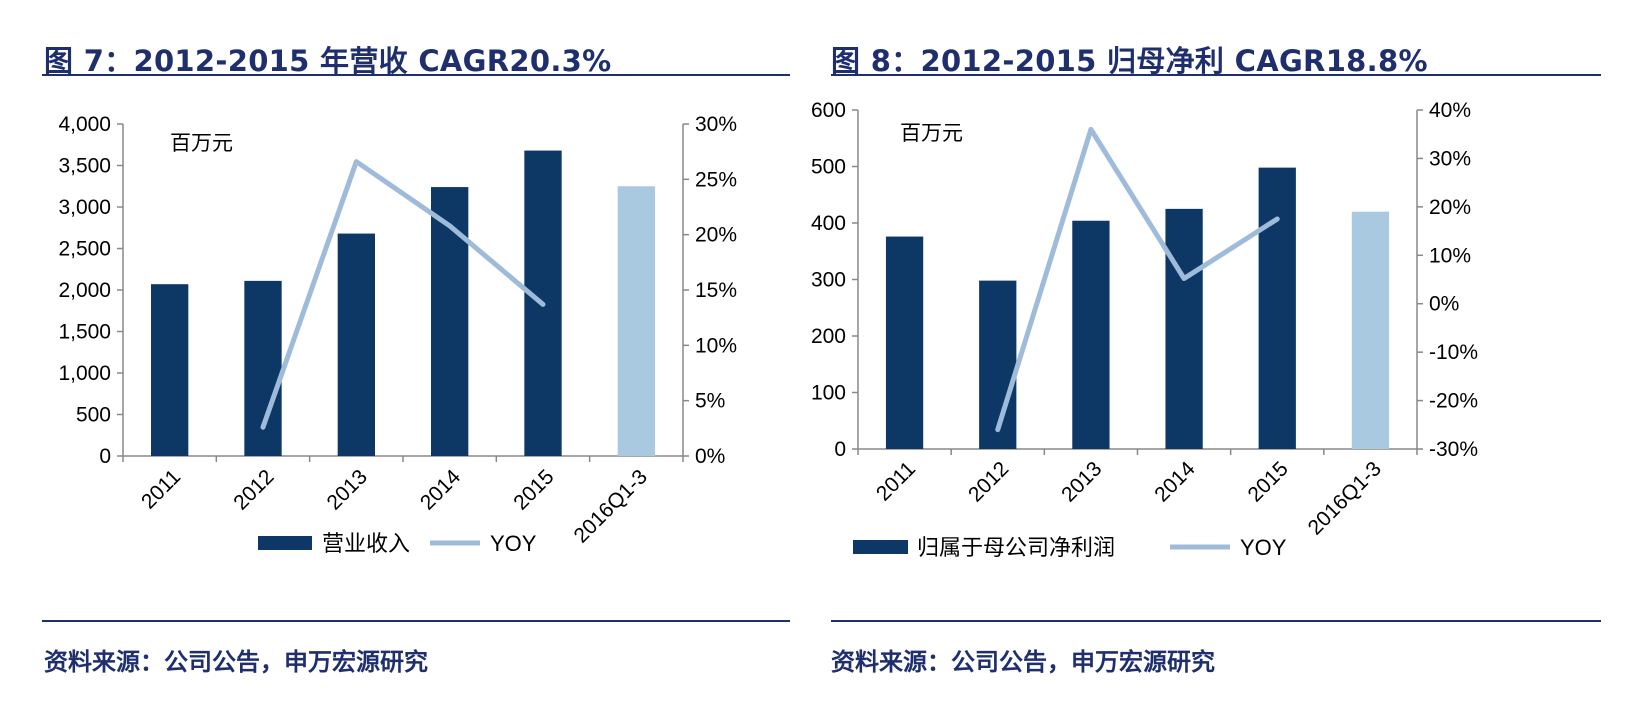  What do you see at coordinates (716, 290) in the screenshot?
I see `y-tick-label-right: 15%` at bounding box center [716, 290].